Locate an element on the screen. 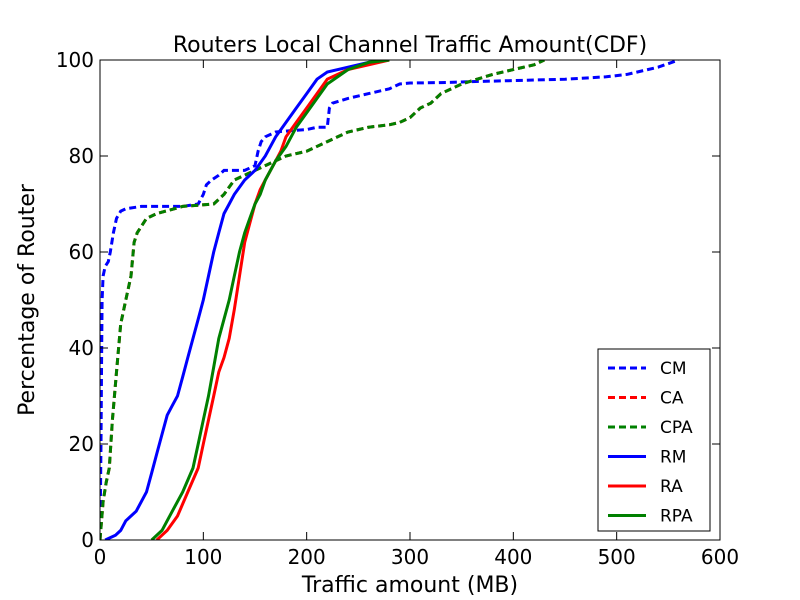 The height and width of the screenshot is (600, 800). y-tick-label: 0 is located at coordinates (87, 540).